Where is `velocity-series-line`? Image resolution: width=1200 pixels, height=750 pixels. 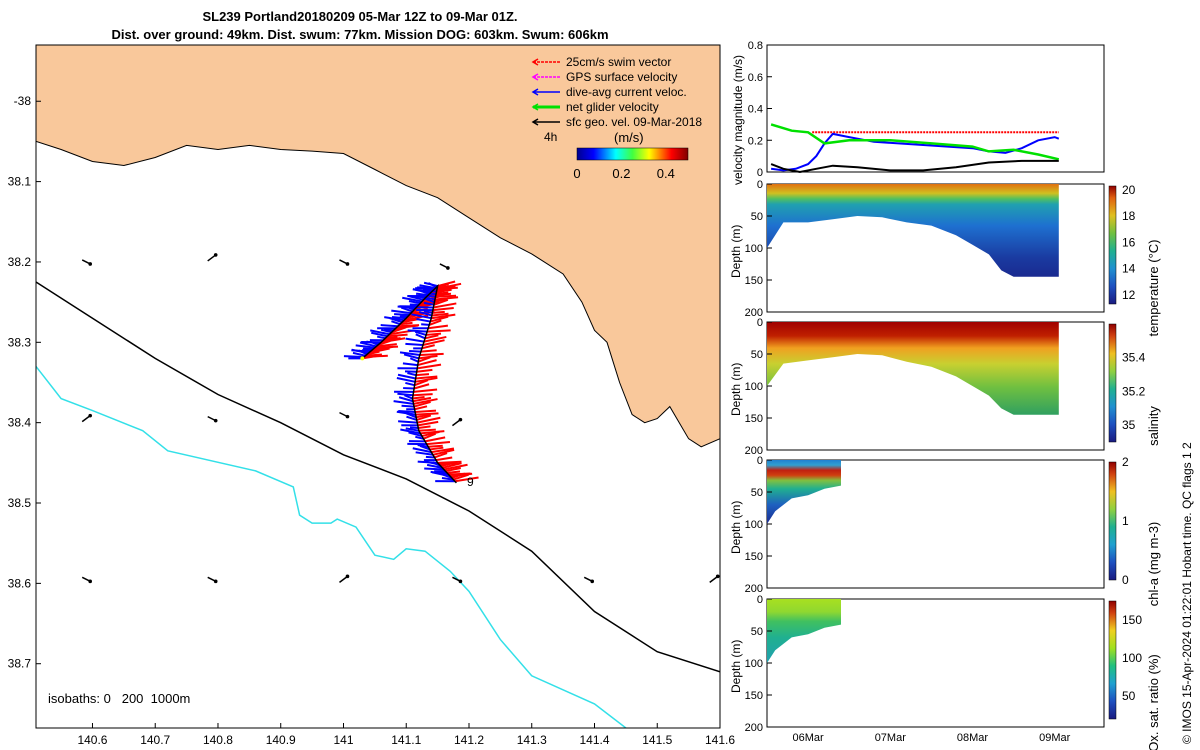 velocity-series-line is located at coordinates (915, 142).